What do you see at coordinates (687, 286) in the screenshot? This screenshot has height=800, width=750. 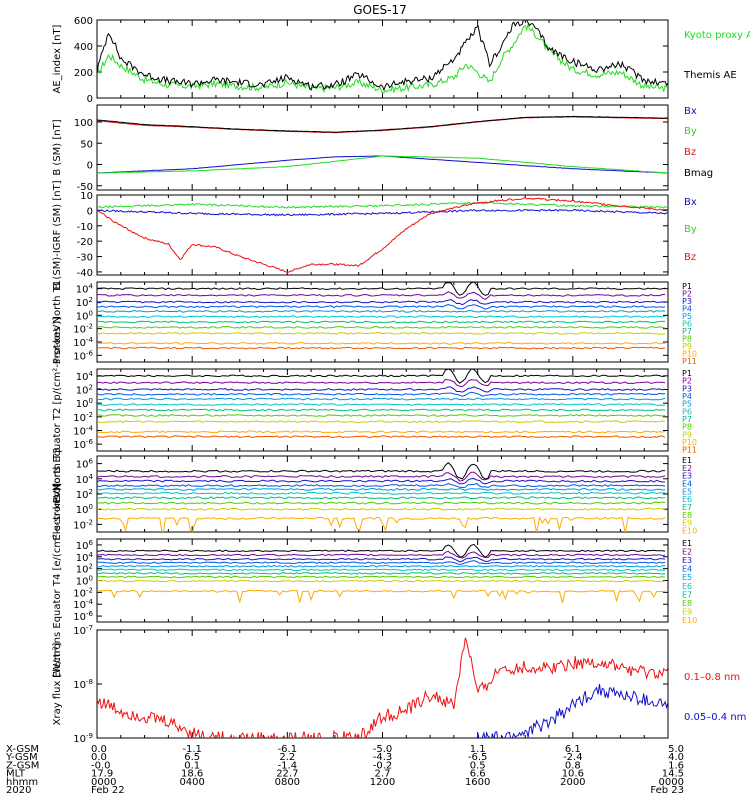 I see `legend-entry: P1` at bounding box center [687, 286].